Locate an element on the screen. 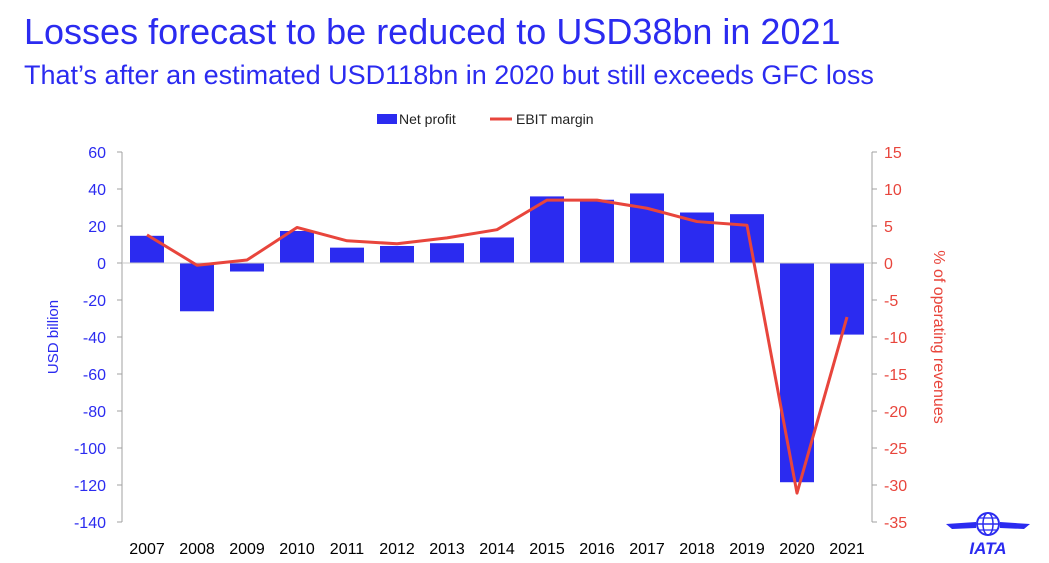 This screenshot has width=1049, height=563. left-tick-label: -140 is located at coordinates (90, 523).